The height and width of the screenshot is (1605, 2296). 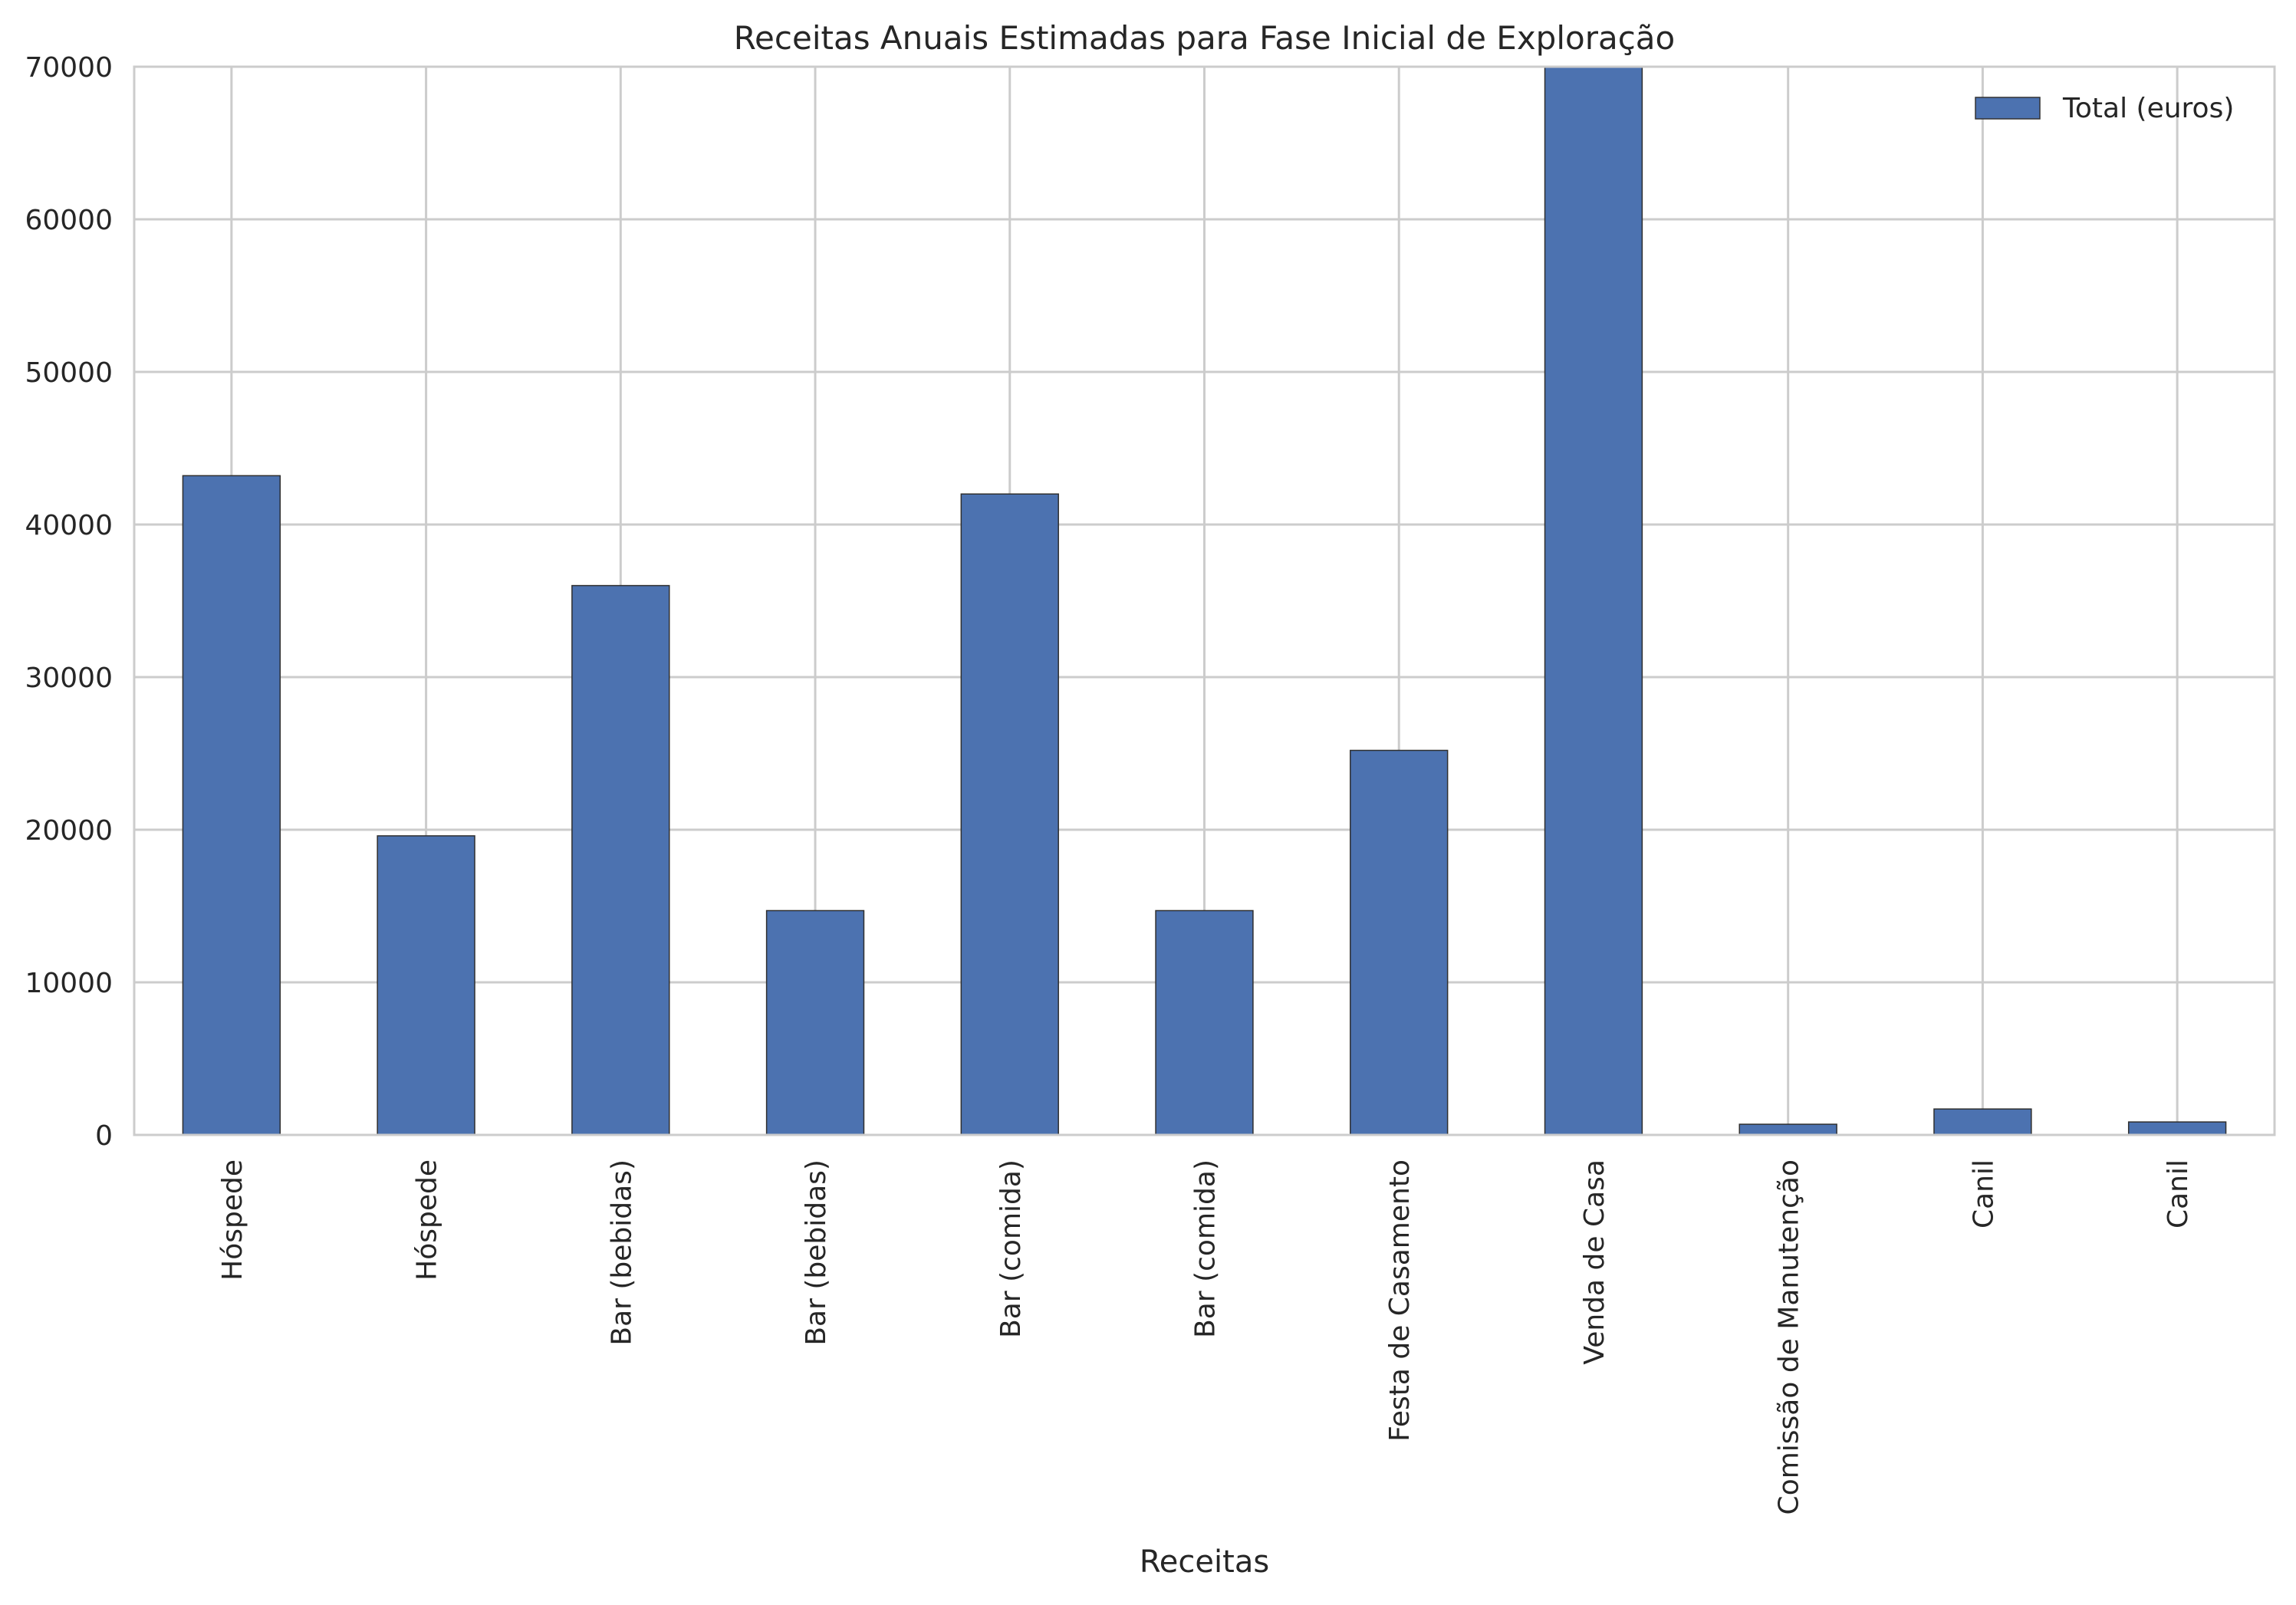 What do you see at coordinates (69, 678) in the screenshot?
I see `y-tick-label: 30000` at bounding box center [69, 678].